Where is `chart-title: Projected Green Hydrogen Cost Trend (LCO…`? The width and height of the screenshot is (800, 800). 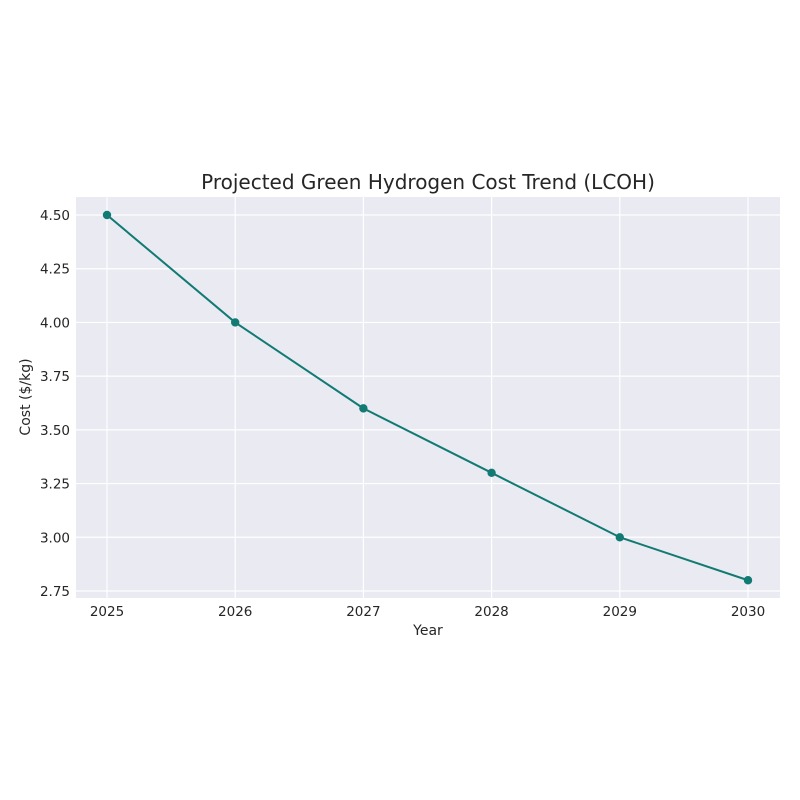
chart-title: Projected Green Hydrogen Cost Trend (LCO… is located at coordinates (428, 182).